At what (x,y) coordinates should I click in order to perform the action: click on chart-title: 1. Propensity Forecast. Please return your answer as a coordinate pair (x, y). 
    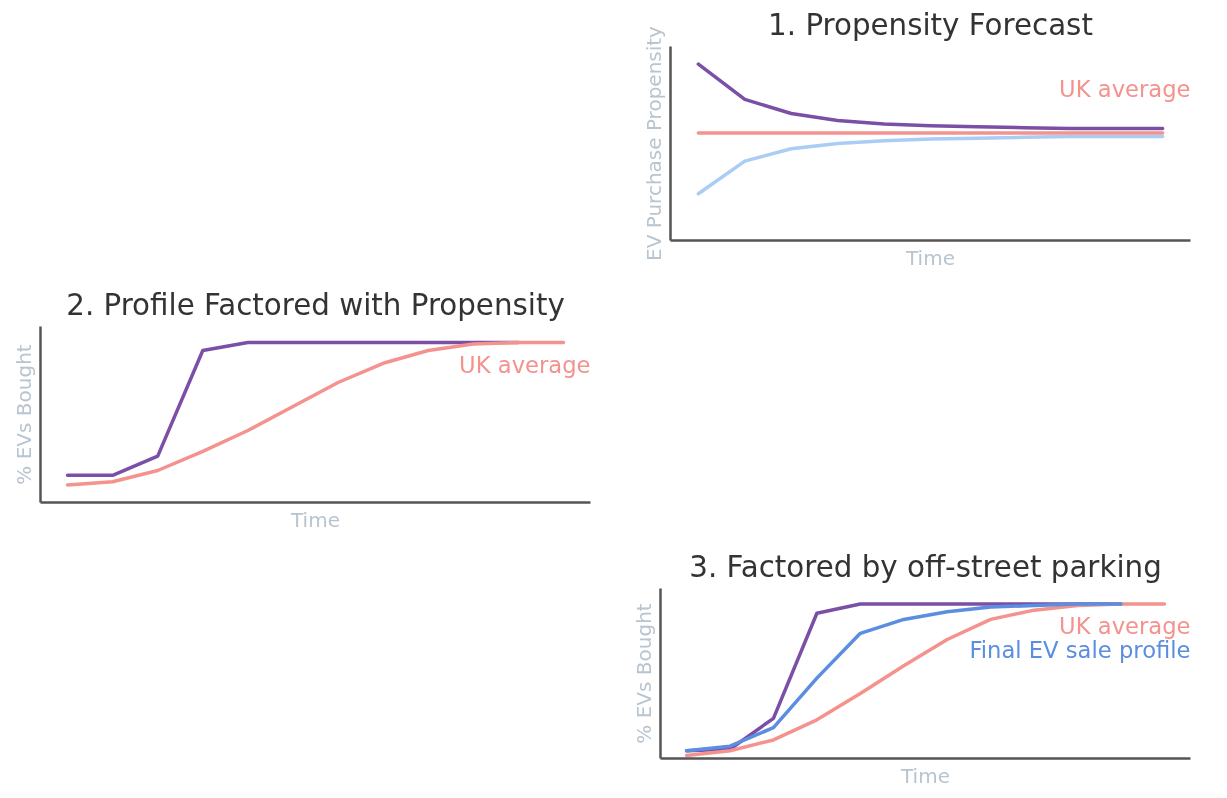
    Looking at the image, I should click on (930, 24).